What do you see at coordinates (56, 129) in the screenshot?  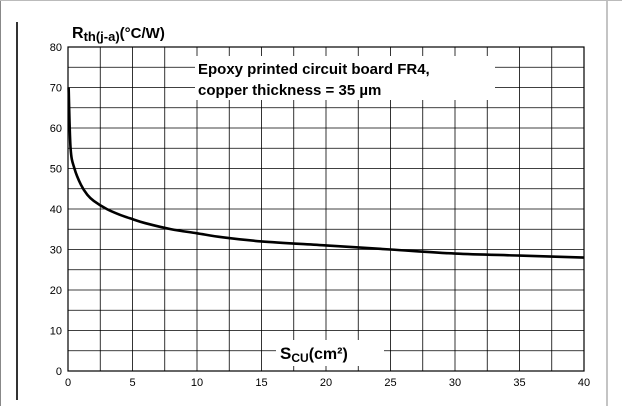 I see `y-tick-label: 60` at bounding box center [56, 129].